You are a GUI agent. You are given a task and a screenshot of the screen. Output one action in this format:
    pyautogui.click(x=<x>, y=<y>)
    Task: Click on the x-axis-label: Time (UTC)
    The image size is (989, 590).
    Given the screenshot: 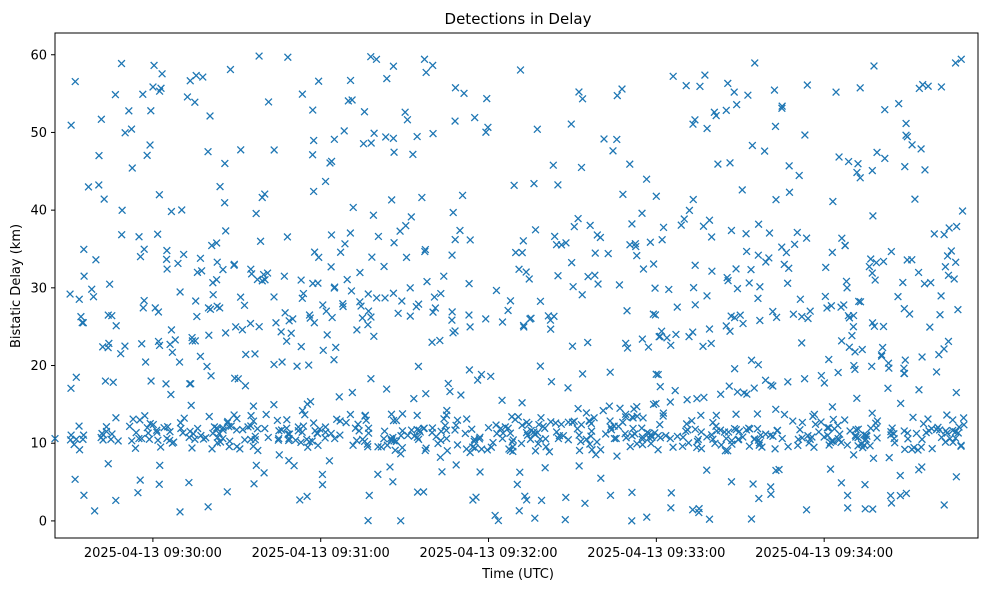 What is the action you would take?
    pyautogui.click(x=517, y=574)
    